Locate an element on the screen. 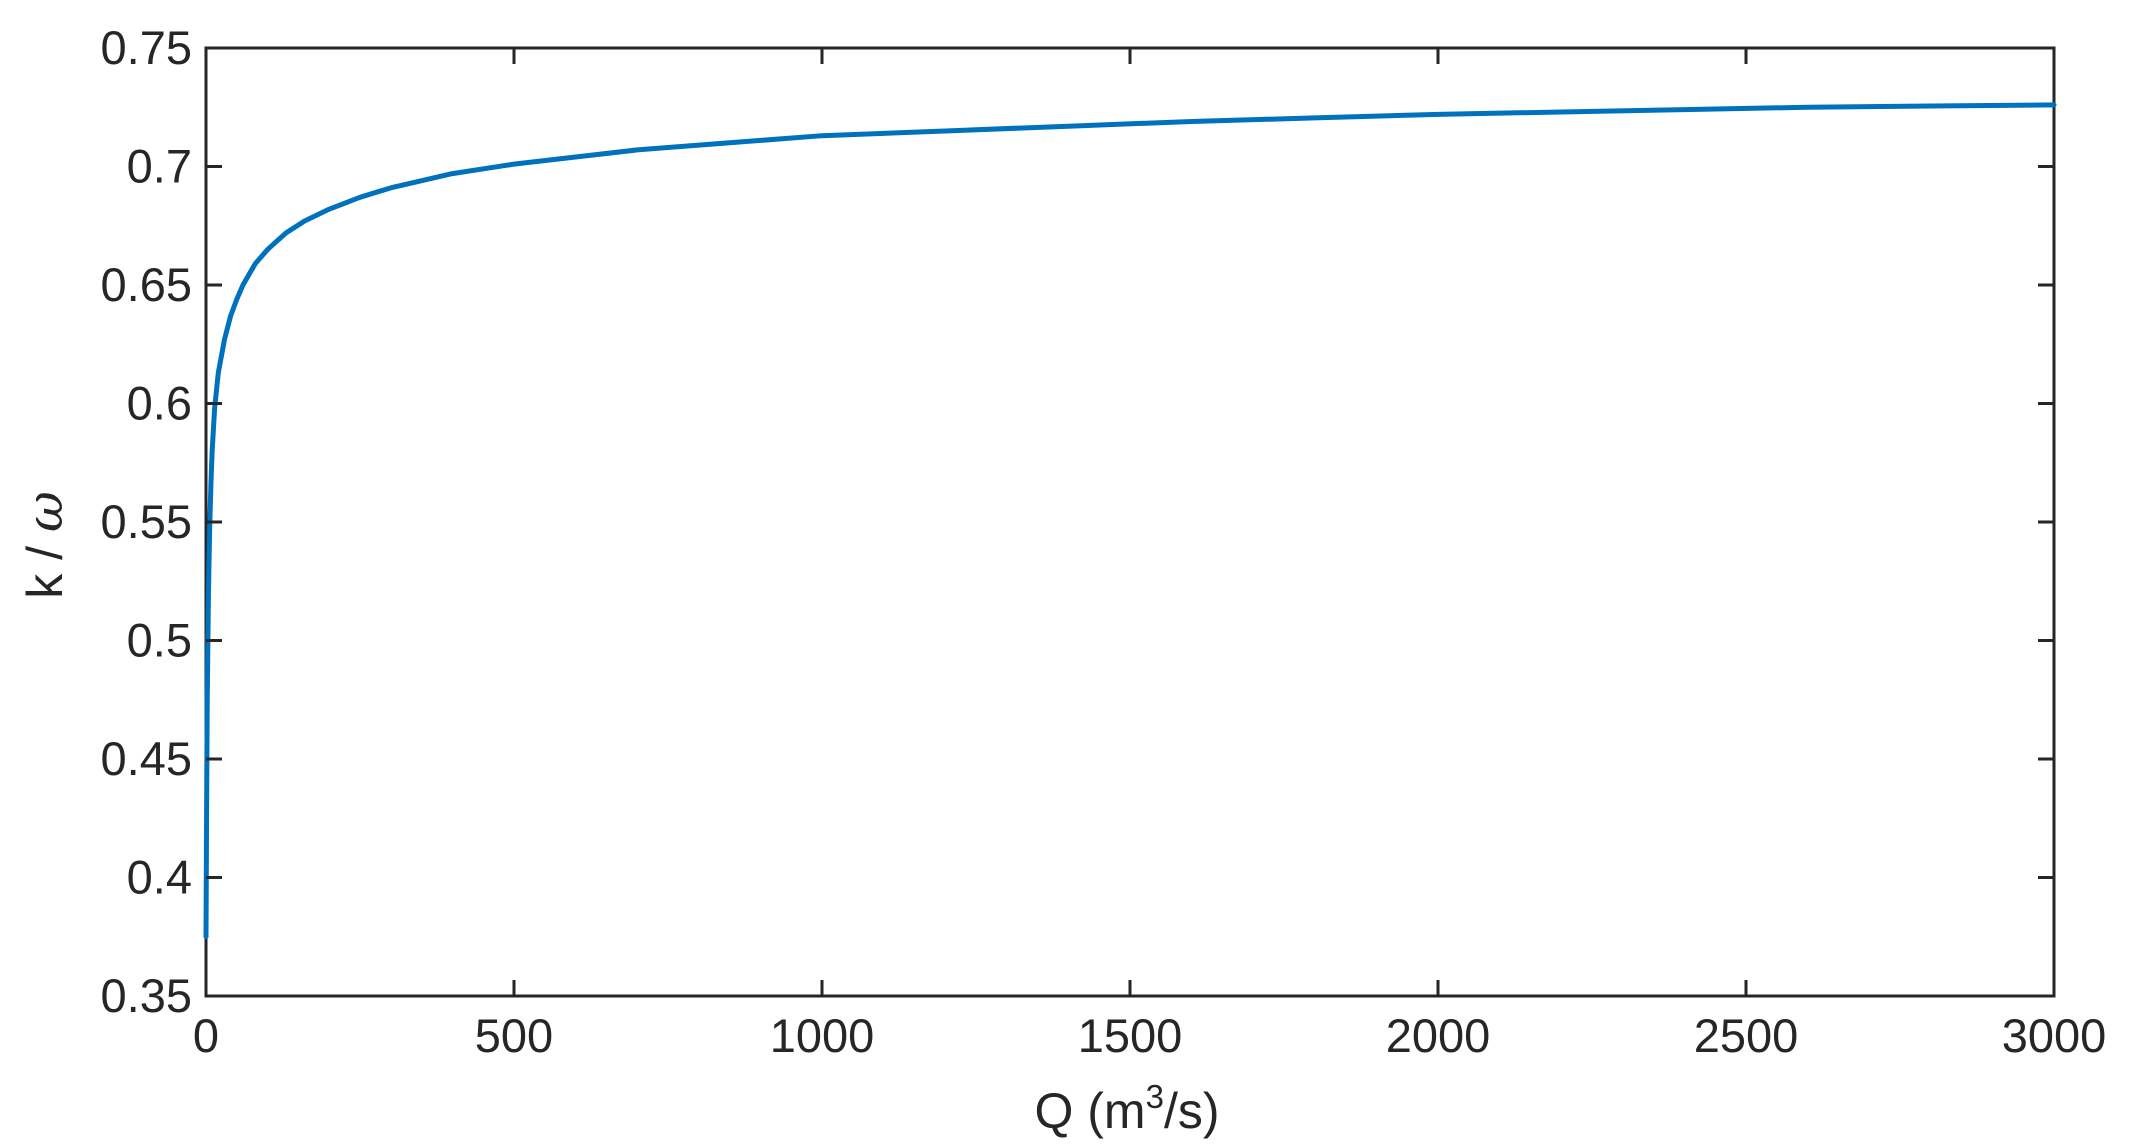  x-tick-label: 2000 is located at coordinates (1438, 1035).